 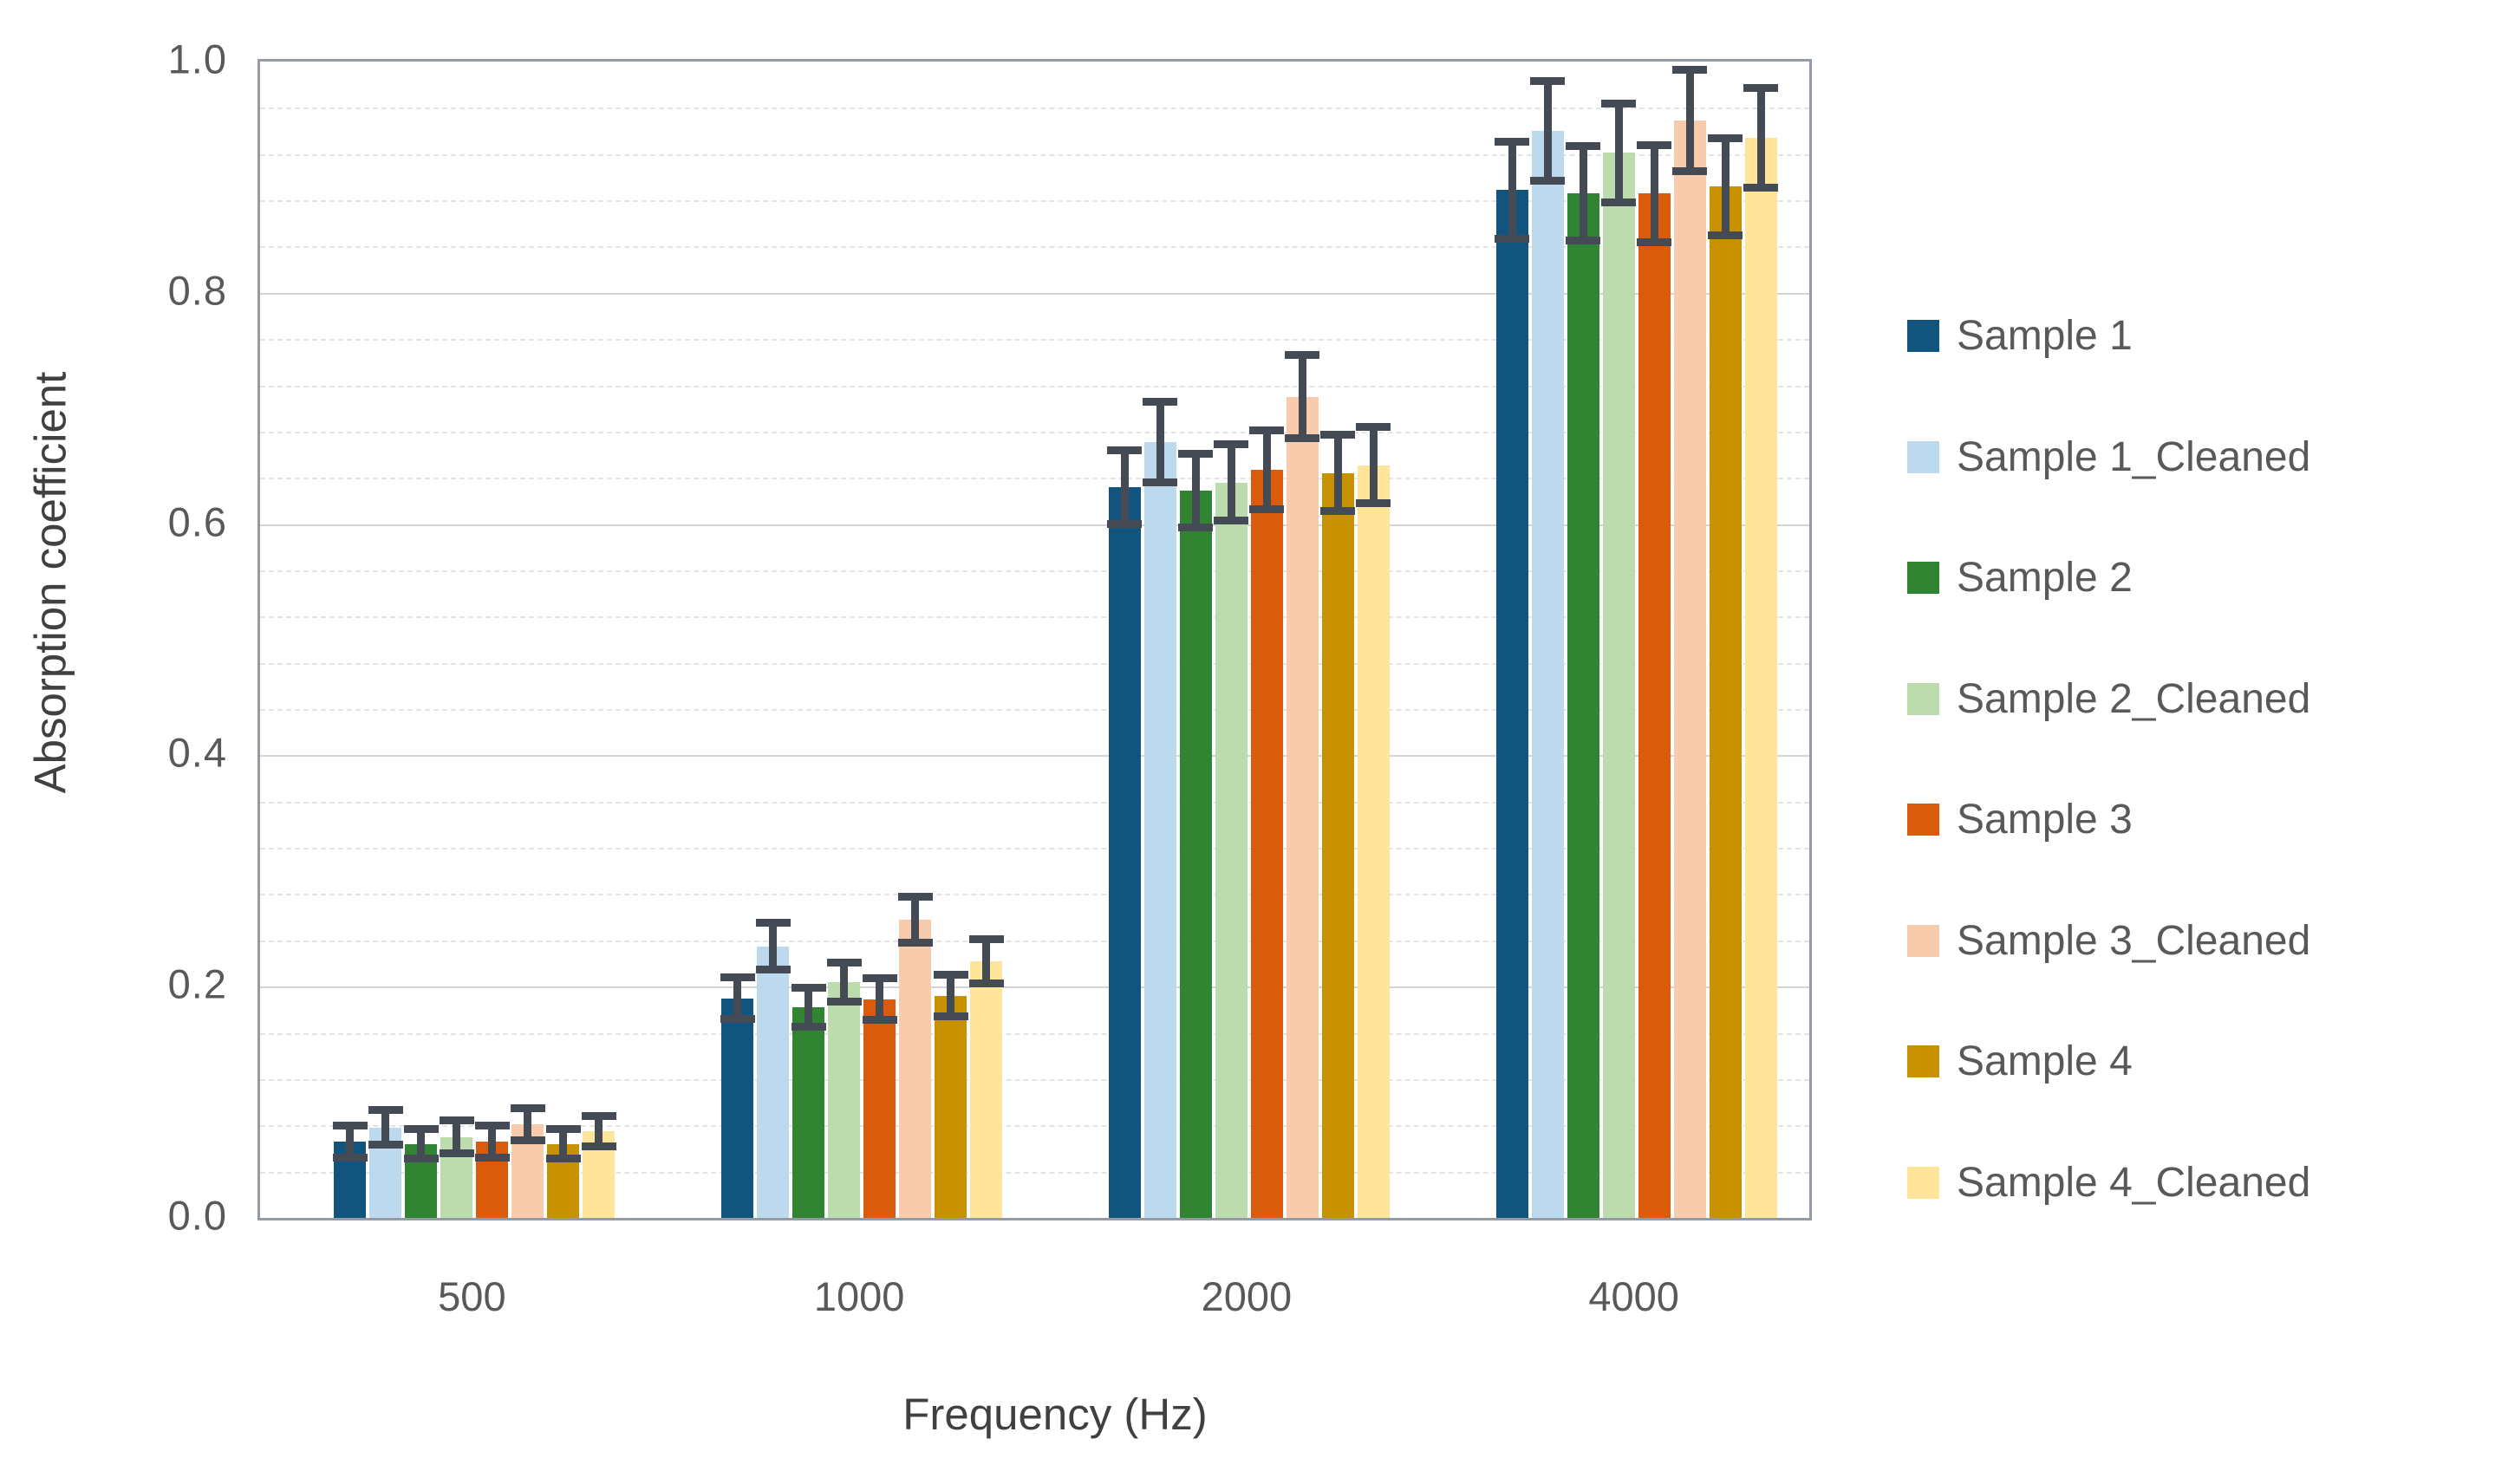 I want to click on bar-sample-2-2000, so click(x=1195, y=854).